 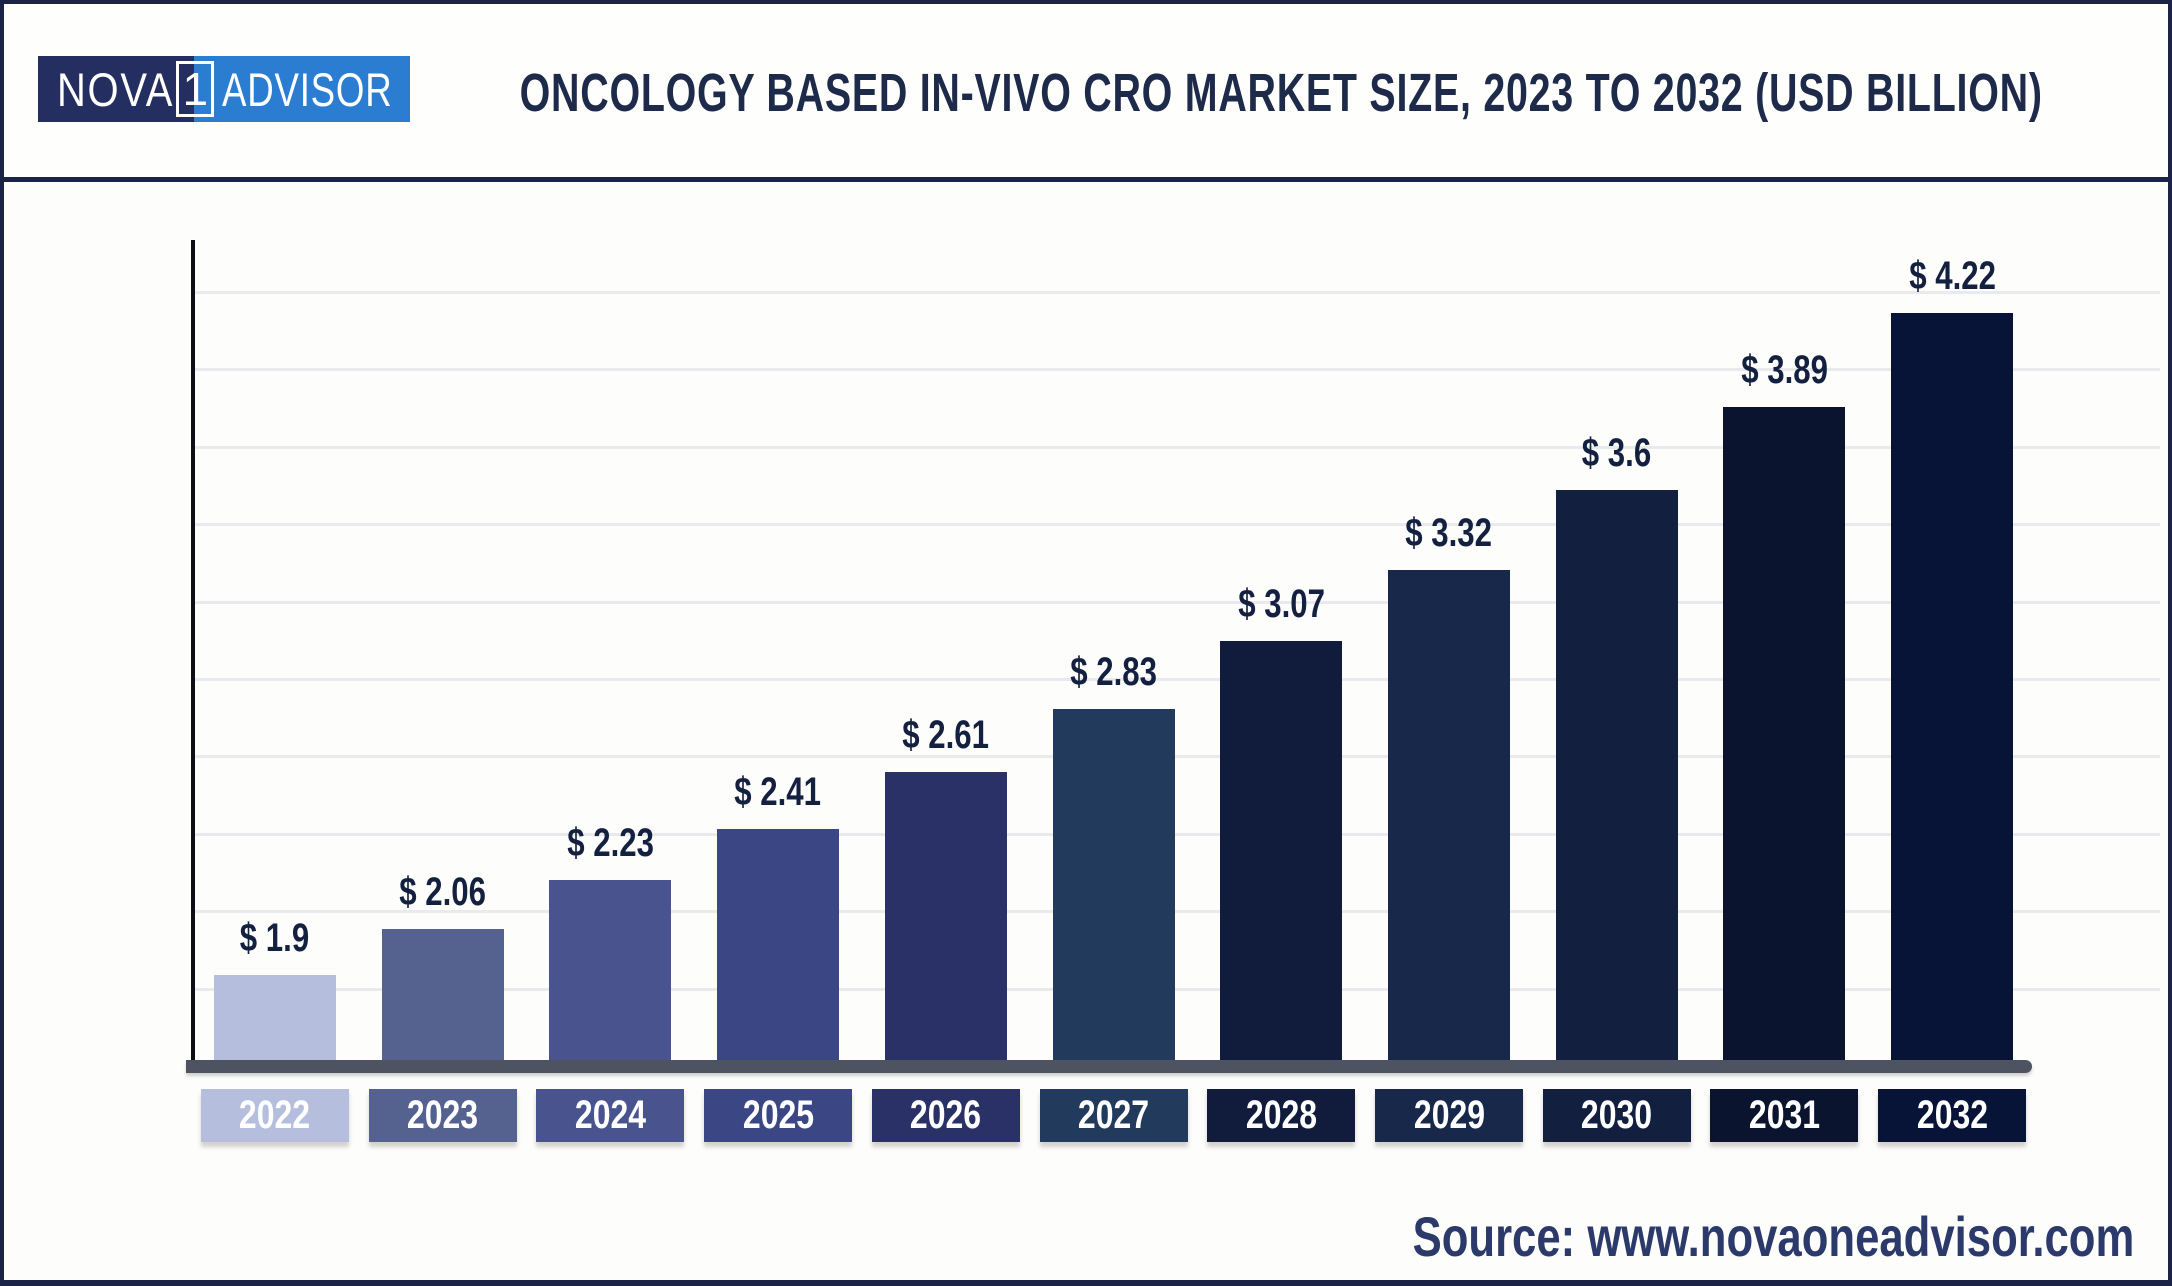 What do you see at coordinates (443, 691) in the screenshot?
I see `chart-column-2023: $ 2.06 2023` at bounding box center [443, 691].